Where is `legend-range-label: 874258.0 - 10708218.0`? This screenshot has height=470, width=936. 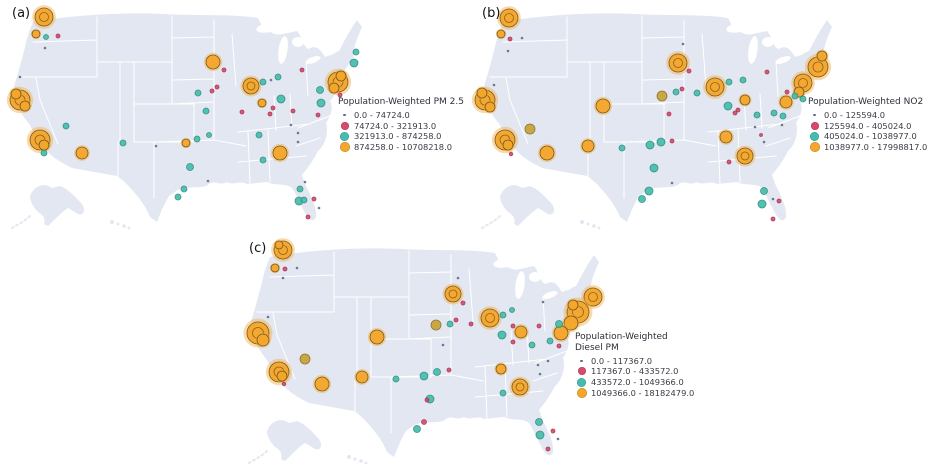
legend-range-label: 874258.0 - 10708218.0 is located at coordinates (403, 146).